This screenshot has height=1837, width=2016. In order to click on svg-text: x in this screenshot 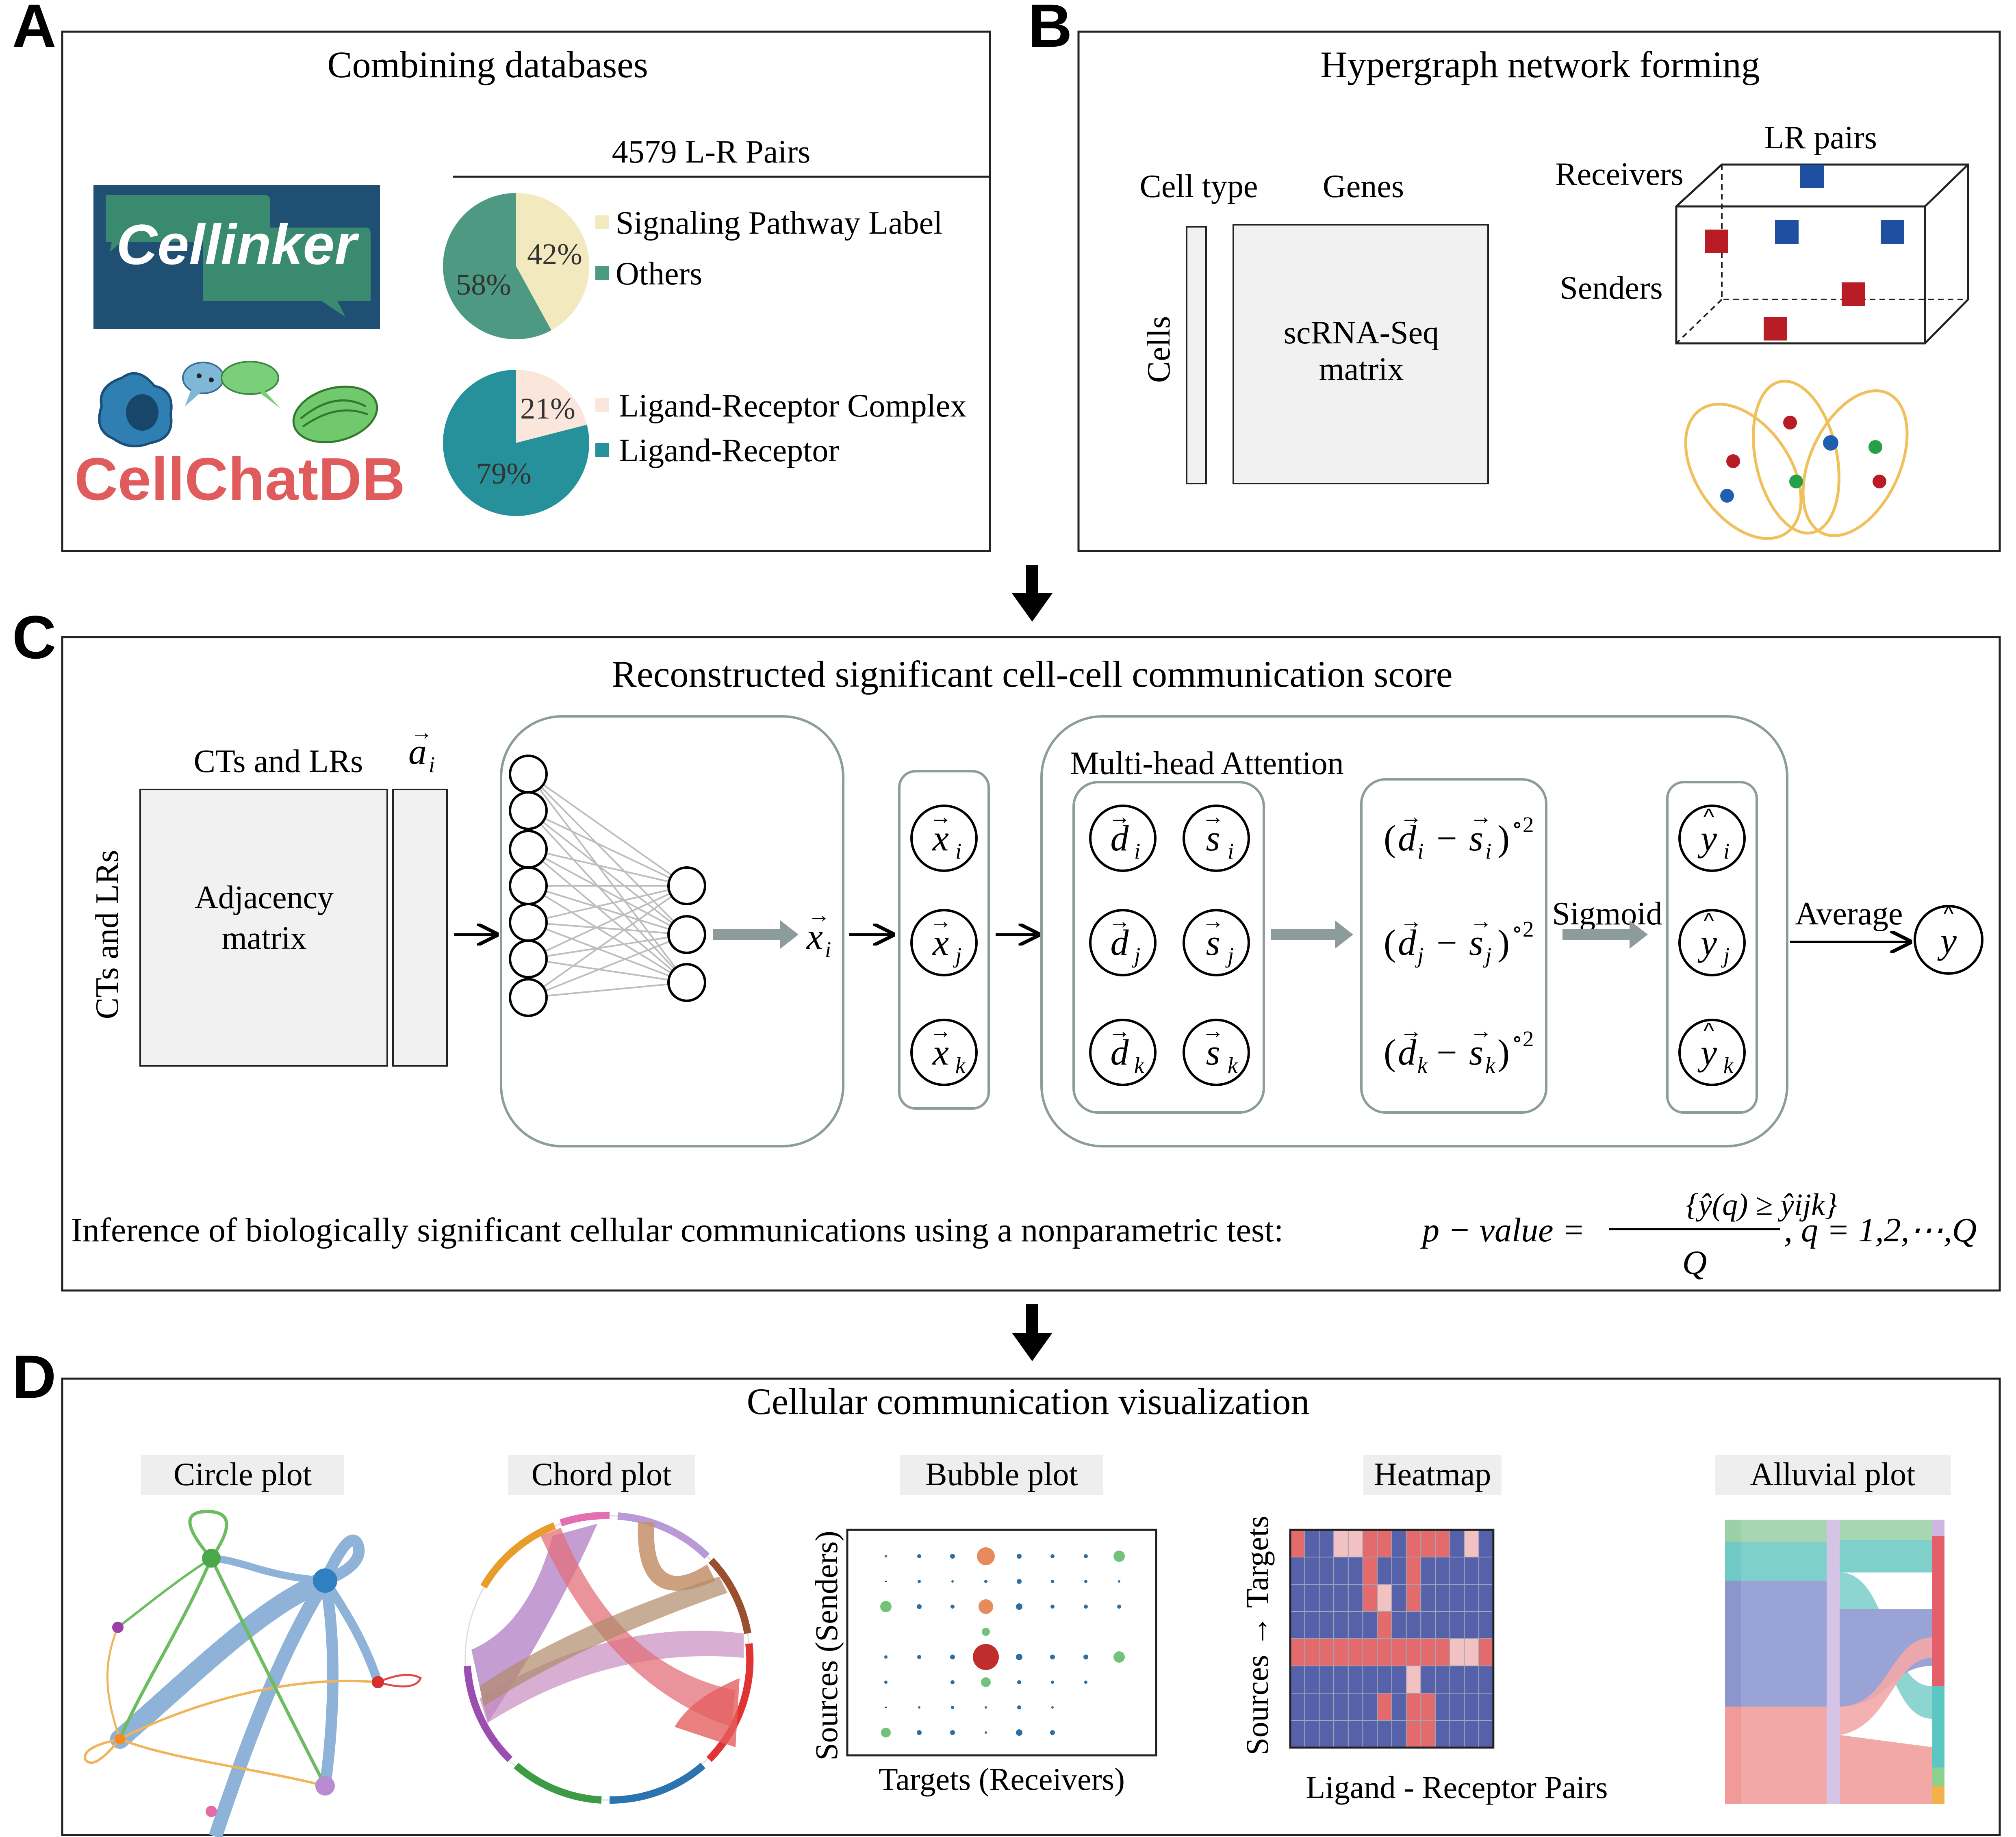, I will do `click(814, 937)`.